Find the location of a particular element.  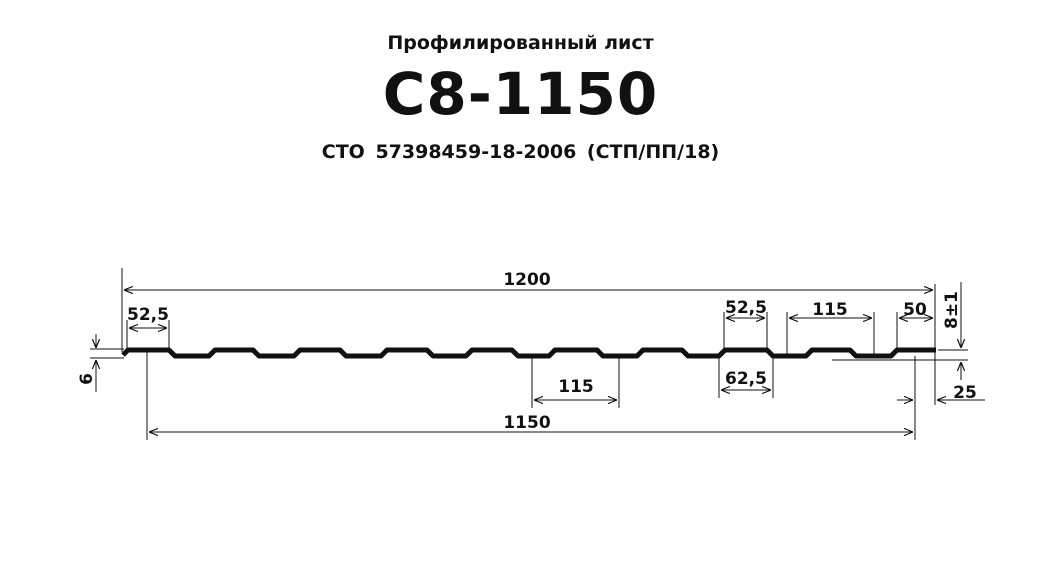

drawing-subtitle: Профилированный лист is located at coordinates (520, 43).